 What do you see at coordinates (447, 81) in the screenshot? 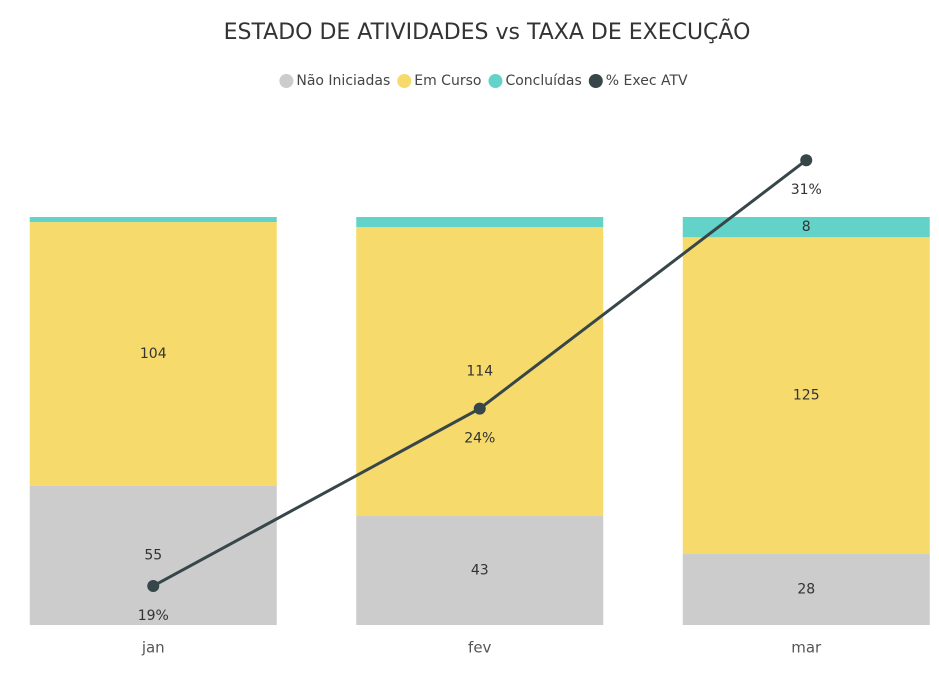
I see `legend-label: Em Curso` at bounding box center [447, 81].